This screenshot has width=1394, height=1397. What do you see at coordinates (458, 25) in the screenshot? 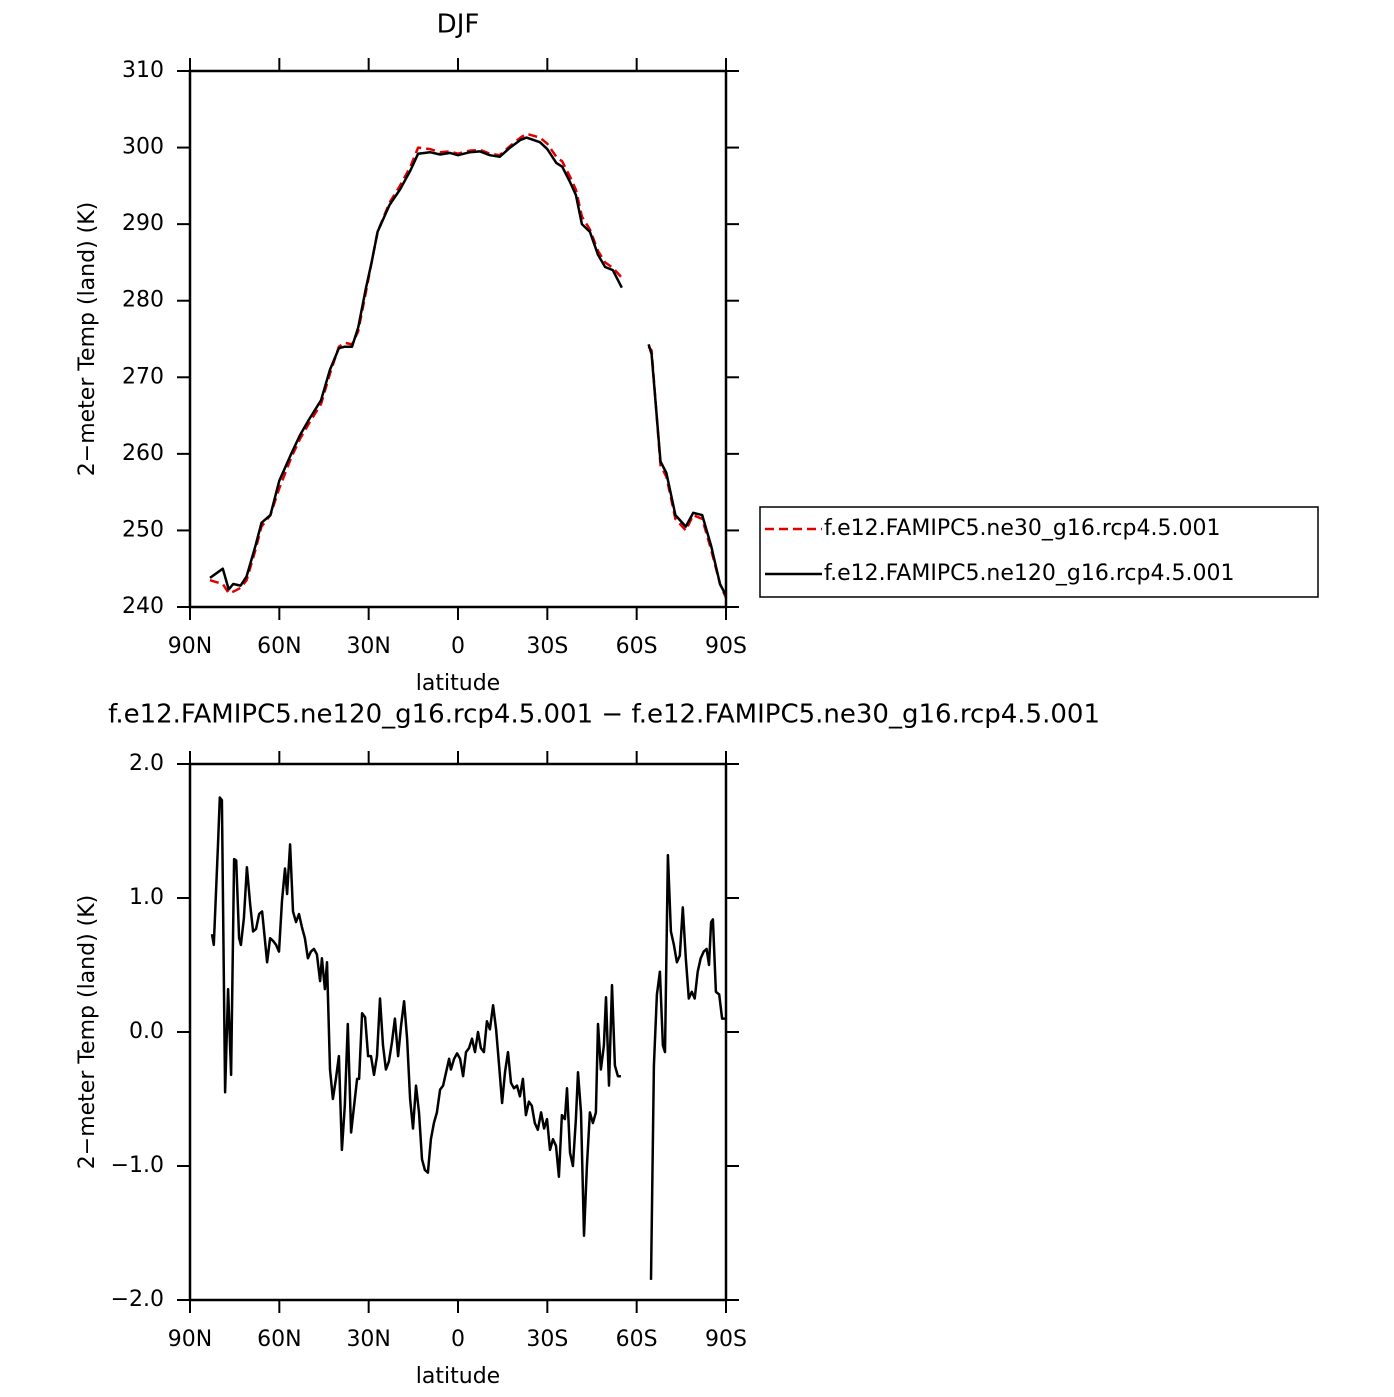
I see `chart-title: DJF` at bounding box center [458, 25].